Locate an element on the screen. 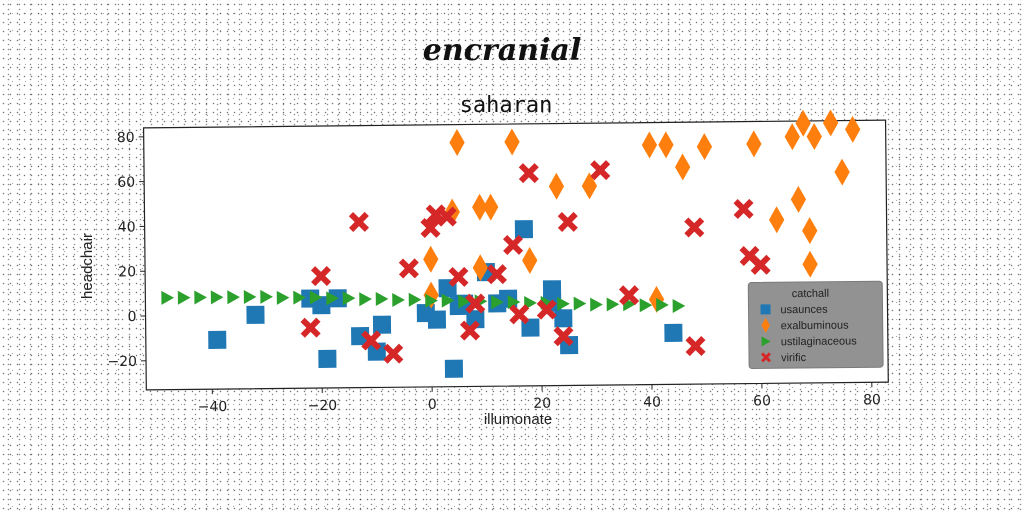 The width and height of the screenshot is (1024, 512). legend-marker-ustilaginaceous is located at coordinates (766, 341).